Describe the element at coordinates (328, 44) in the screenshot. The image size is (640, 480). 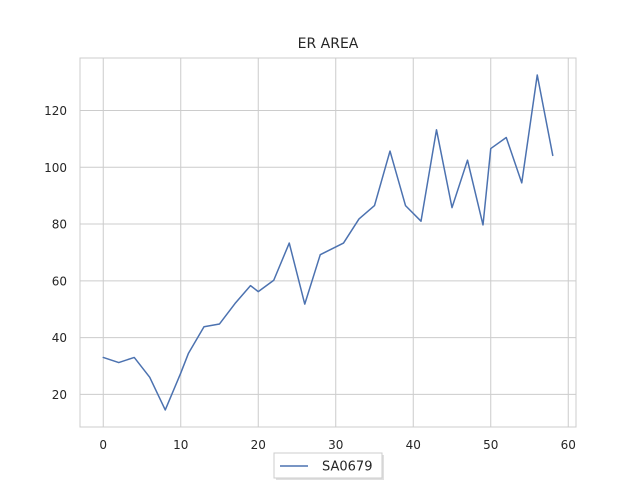
I see `chart-title: ER AREA` at that location.